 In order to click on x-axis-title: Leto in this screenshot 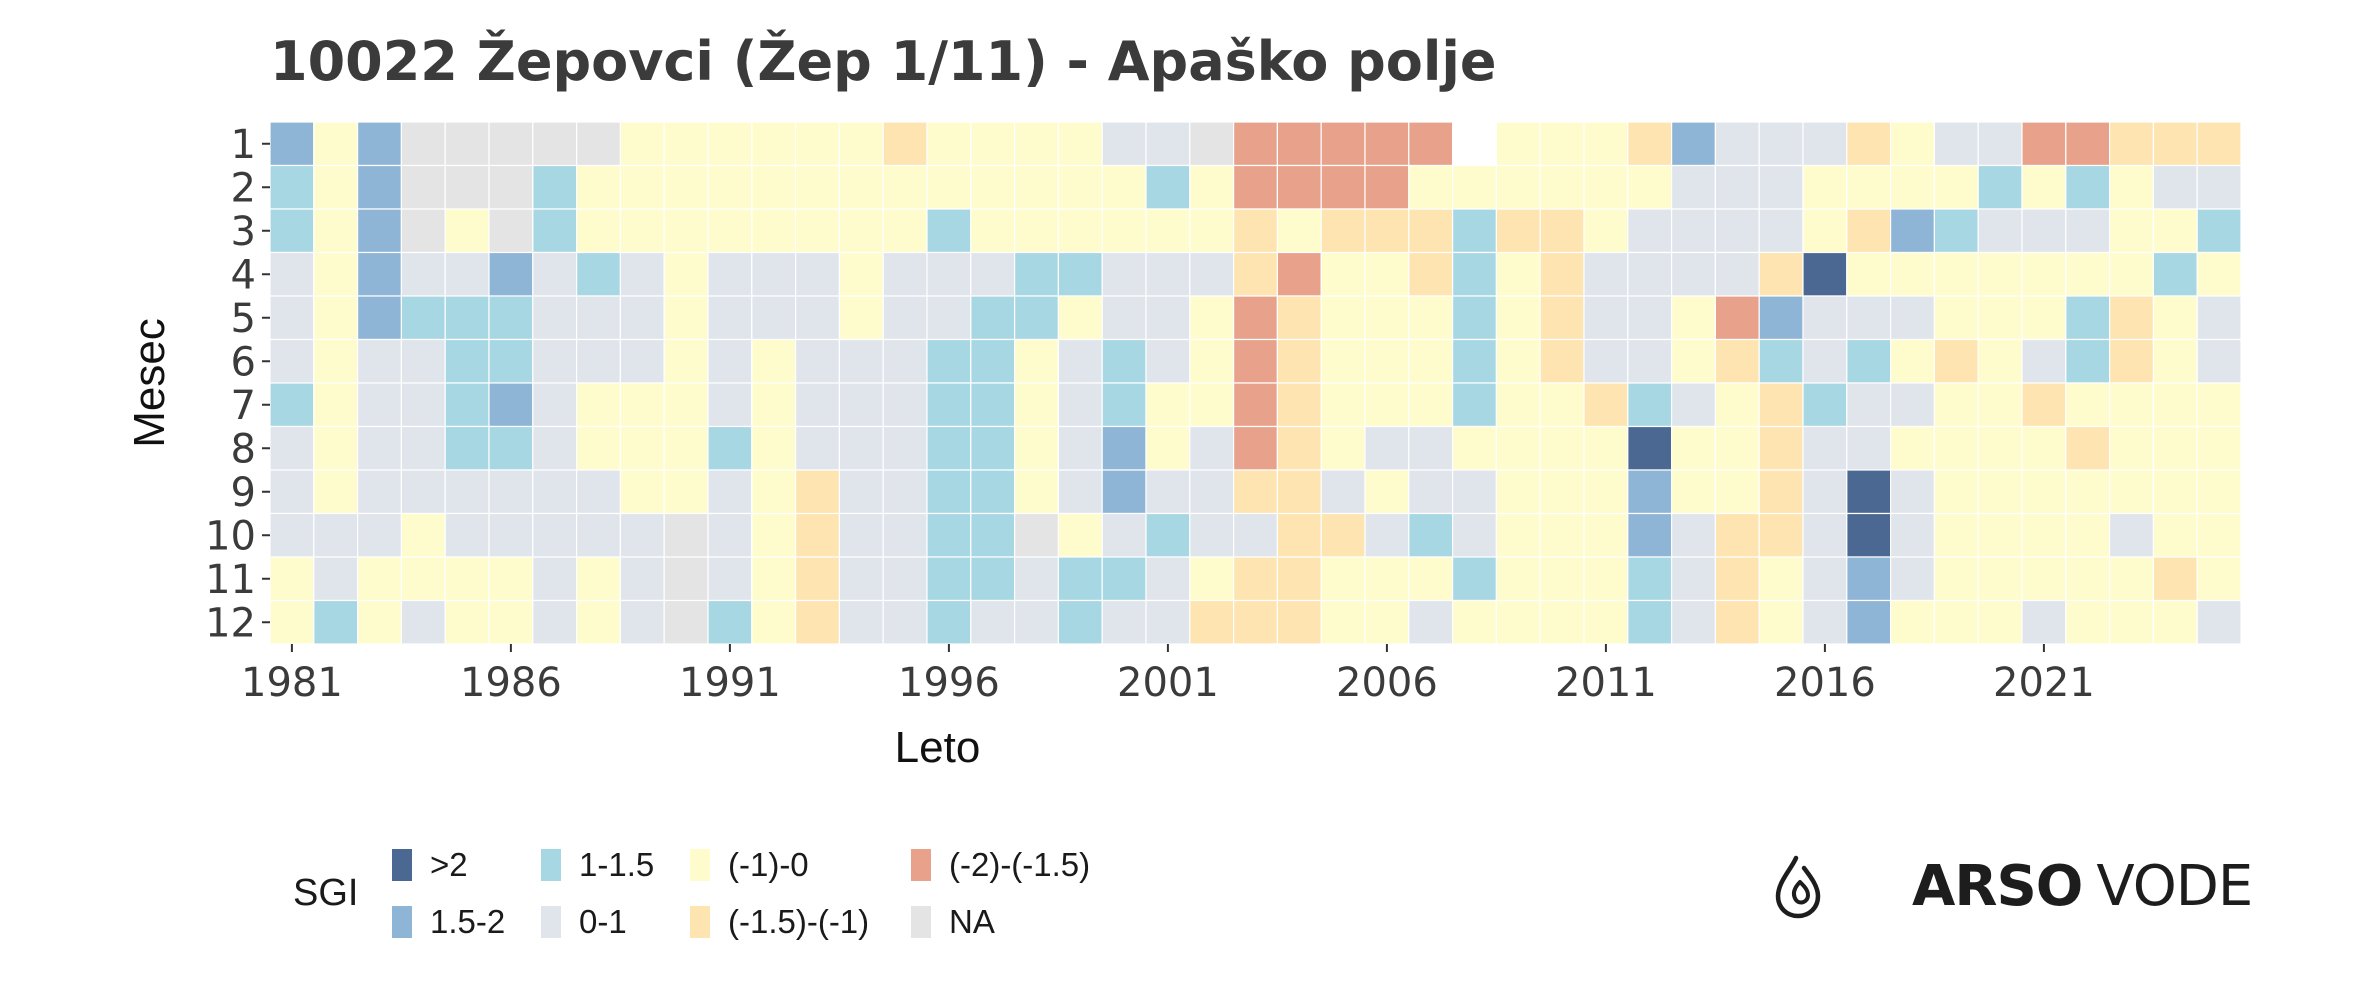, I will do `click(938, 747)`.